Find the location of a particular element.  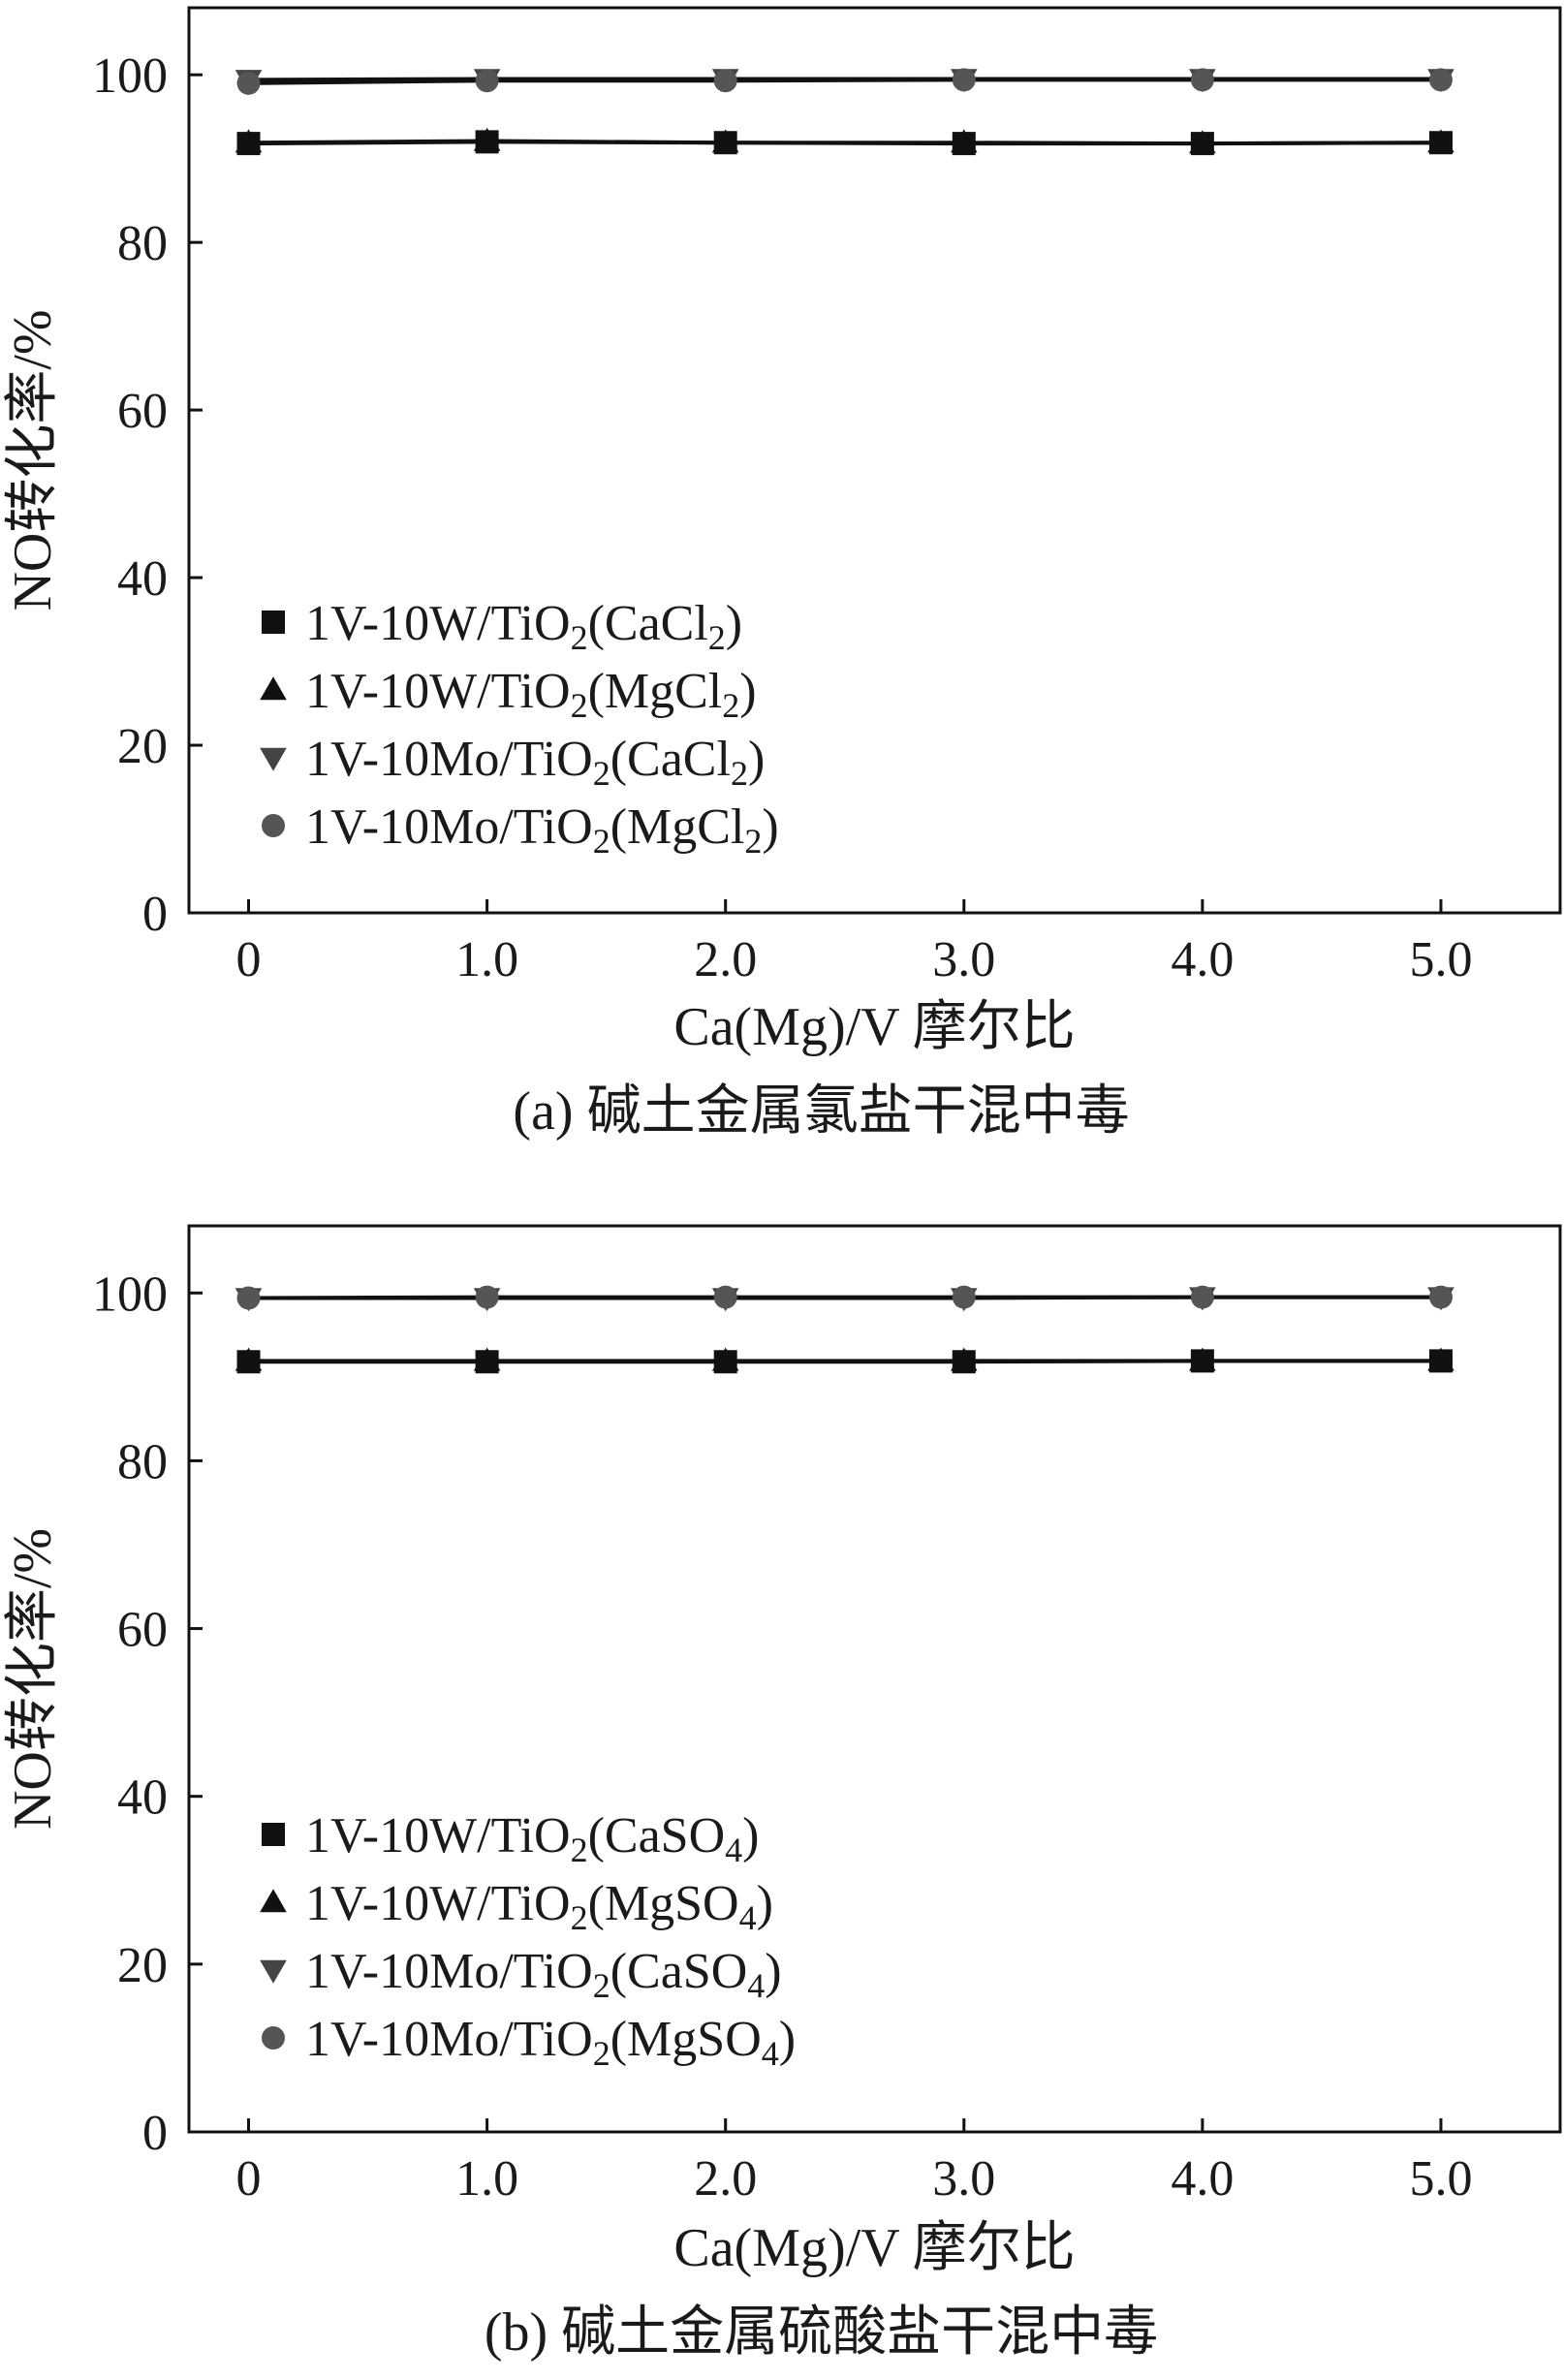

legend-label: 1V-10Mo/TiO2(CaCl2) is located at coordinates (535, 763).